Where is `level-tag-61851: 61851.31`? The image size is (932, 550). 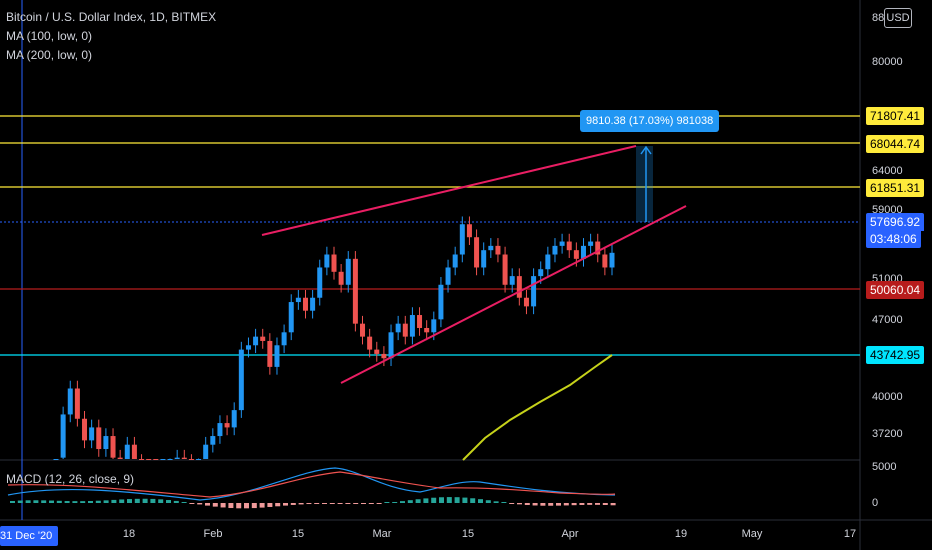 level-tag-61851: 61851.31 is located at coordinates (895, 188).